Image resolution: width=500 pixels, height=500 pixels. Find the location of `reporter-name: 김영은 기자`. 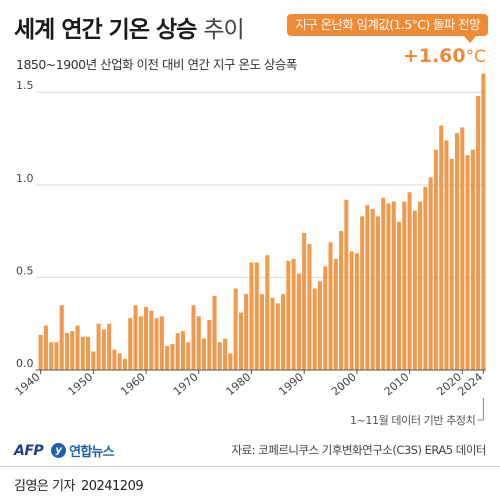

reporter-name: 김영은 기자 is located at coordinates (44, 486).